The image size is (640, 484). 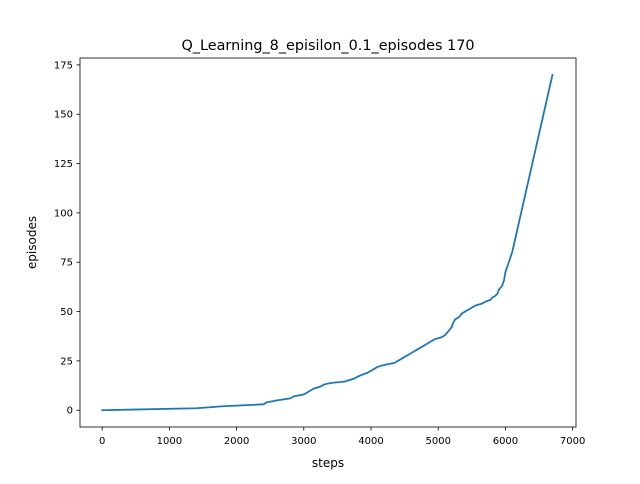 What do you see at coordinates (66, 361) in the screenshot?
I see `y-tick-label: 25` at bounding box center [66, 361].